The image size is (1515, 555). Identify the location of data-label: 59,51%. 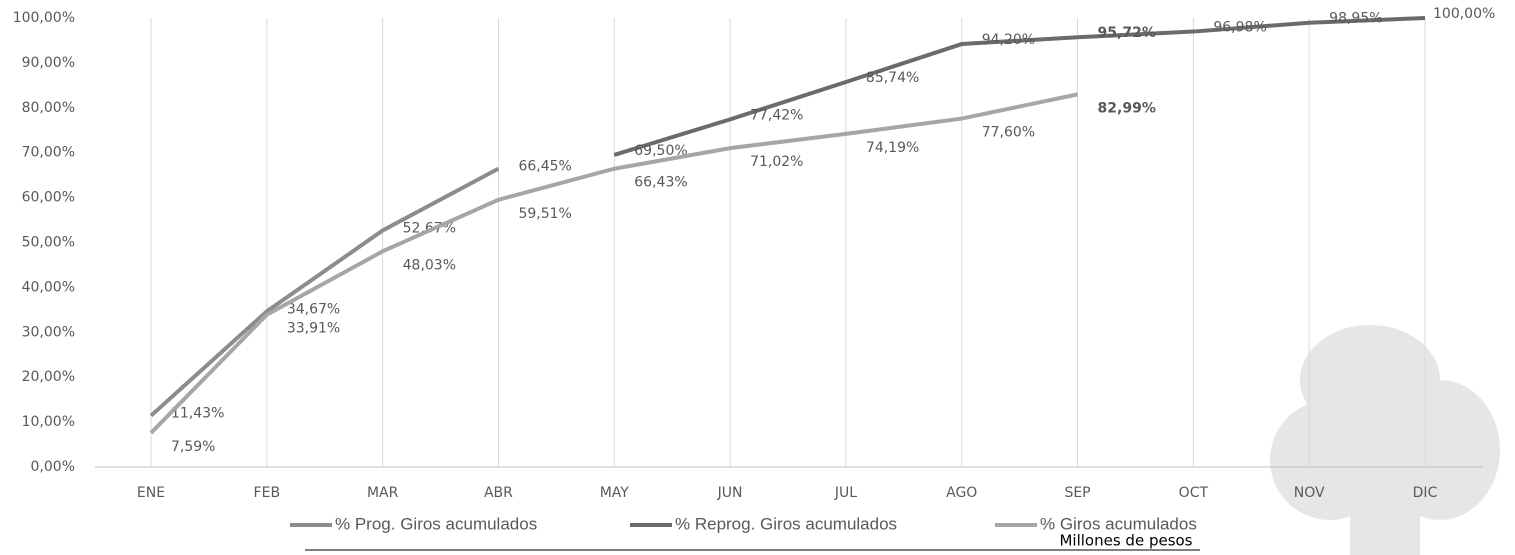
(544, 214).